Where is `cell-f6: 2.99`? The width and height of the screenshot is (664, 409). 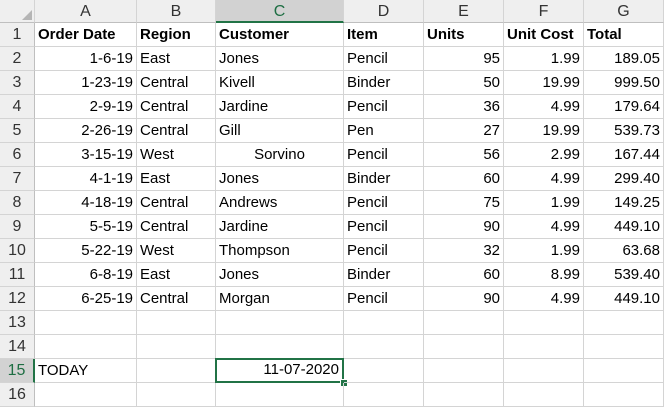 cell-f6: 2.99 is located at coordinates (544, 155).